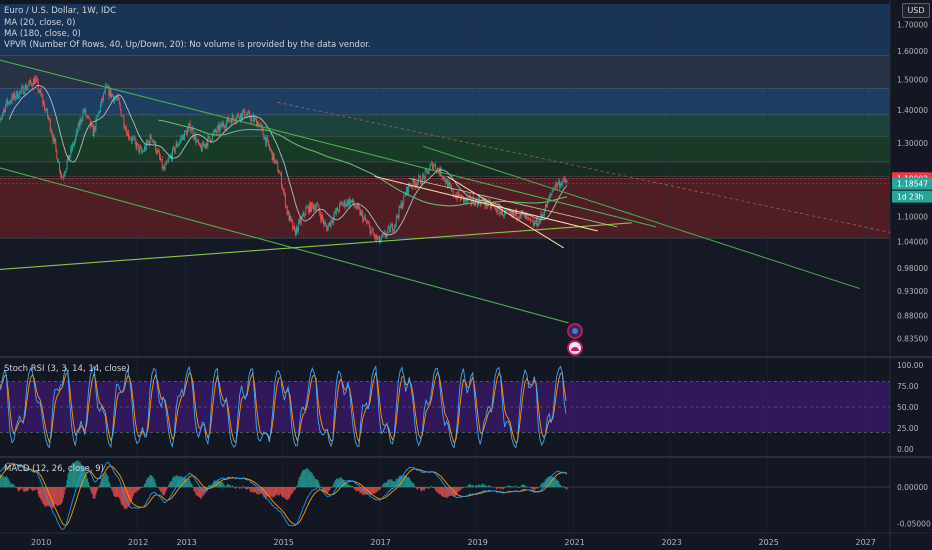 This screenshot has height=550, width=932. What do you see at coordinates (575, 348) in the screenshot?
I see `earnings-event-icon` at bounding box center [575, 348].